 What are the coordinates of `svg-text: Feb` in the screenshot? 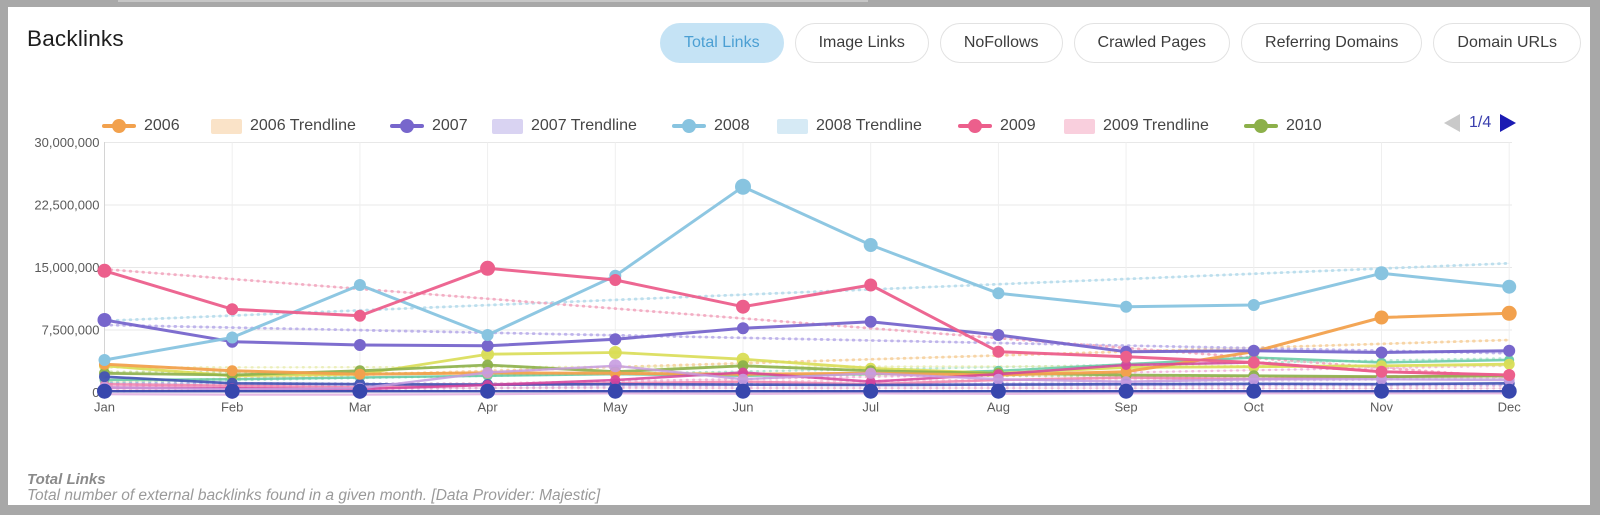 It's located at (232, 407).